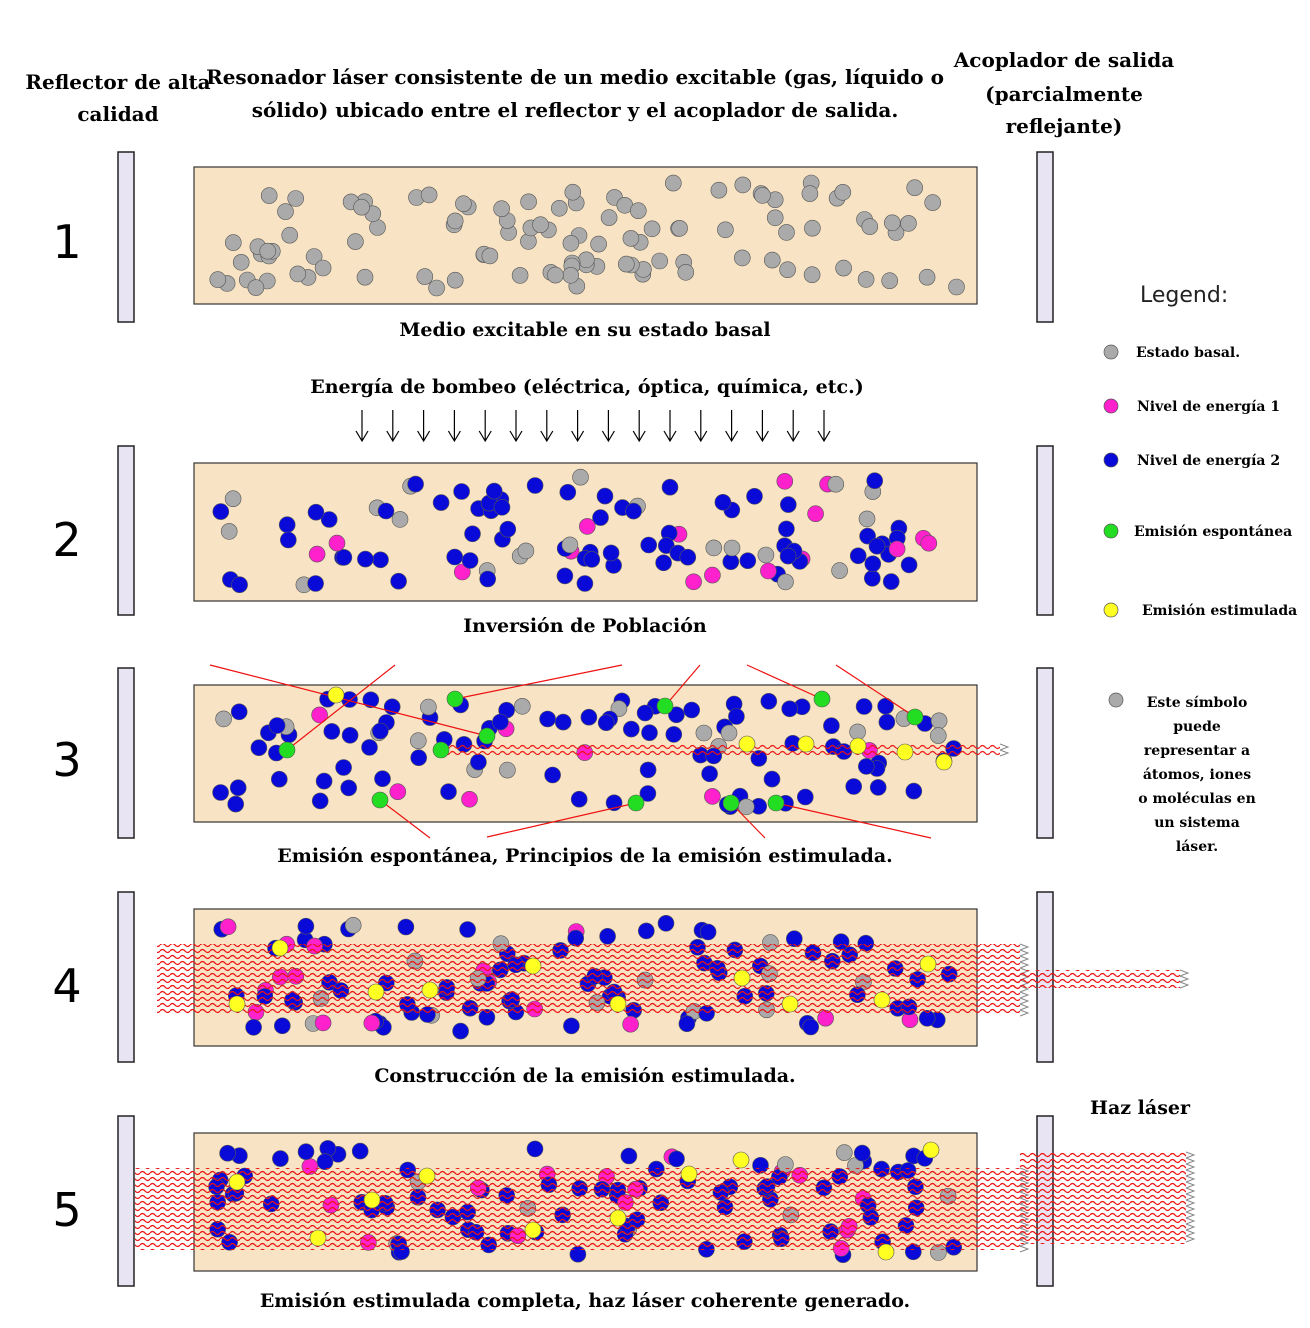  I want to click on left-reflector-line-1: Reflector de alta, so click(117, 82).